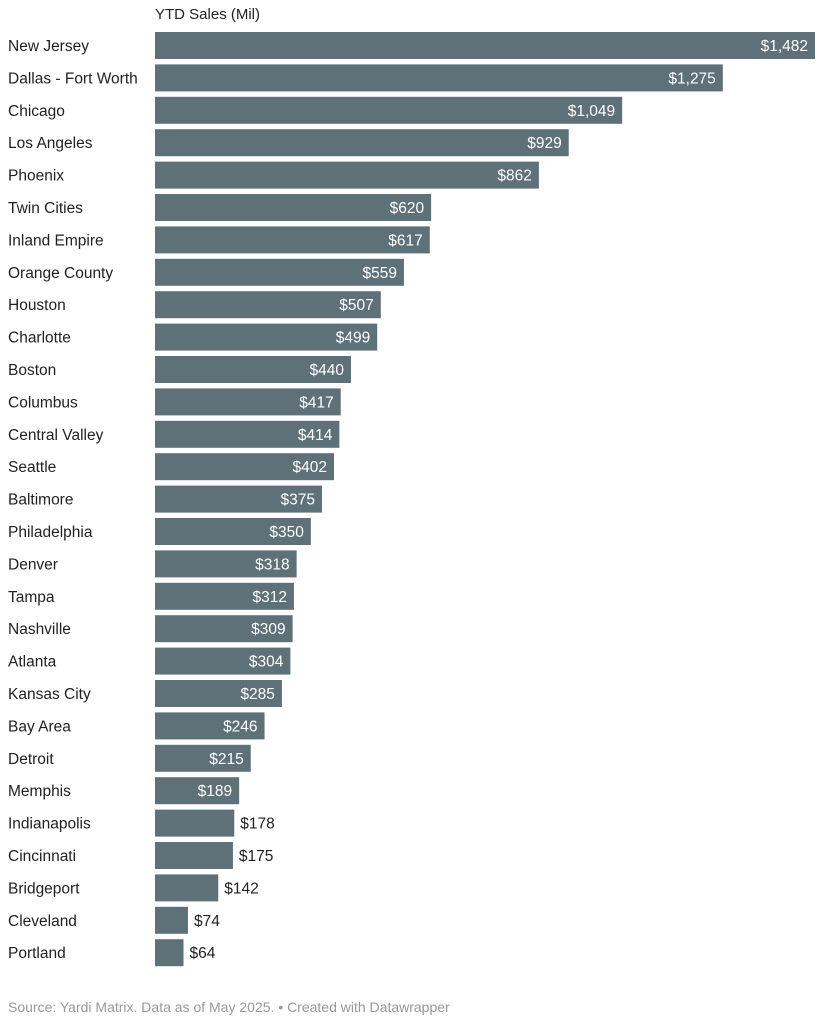  I want to click on value-label: $929, so click(544, 143).